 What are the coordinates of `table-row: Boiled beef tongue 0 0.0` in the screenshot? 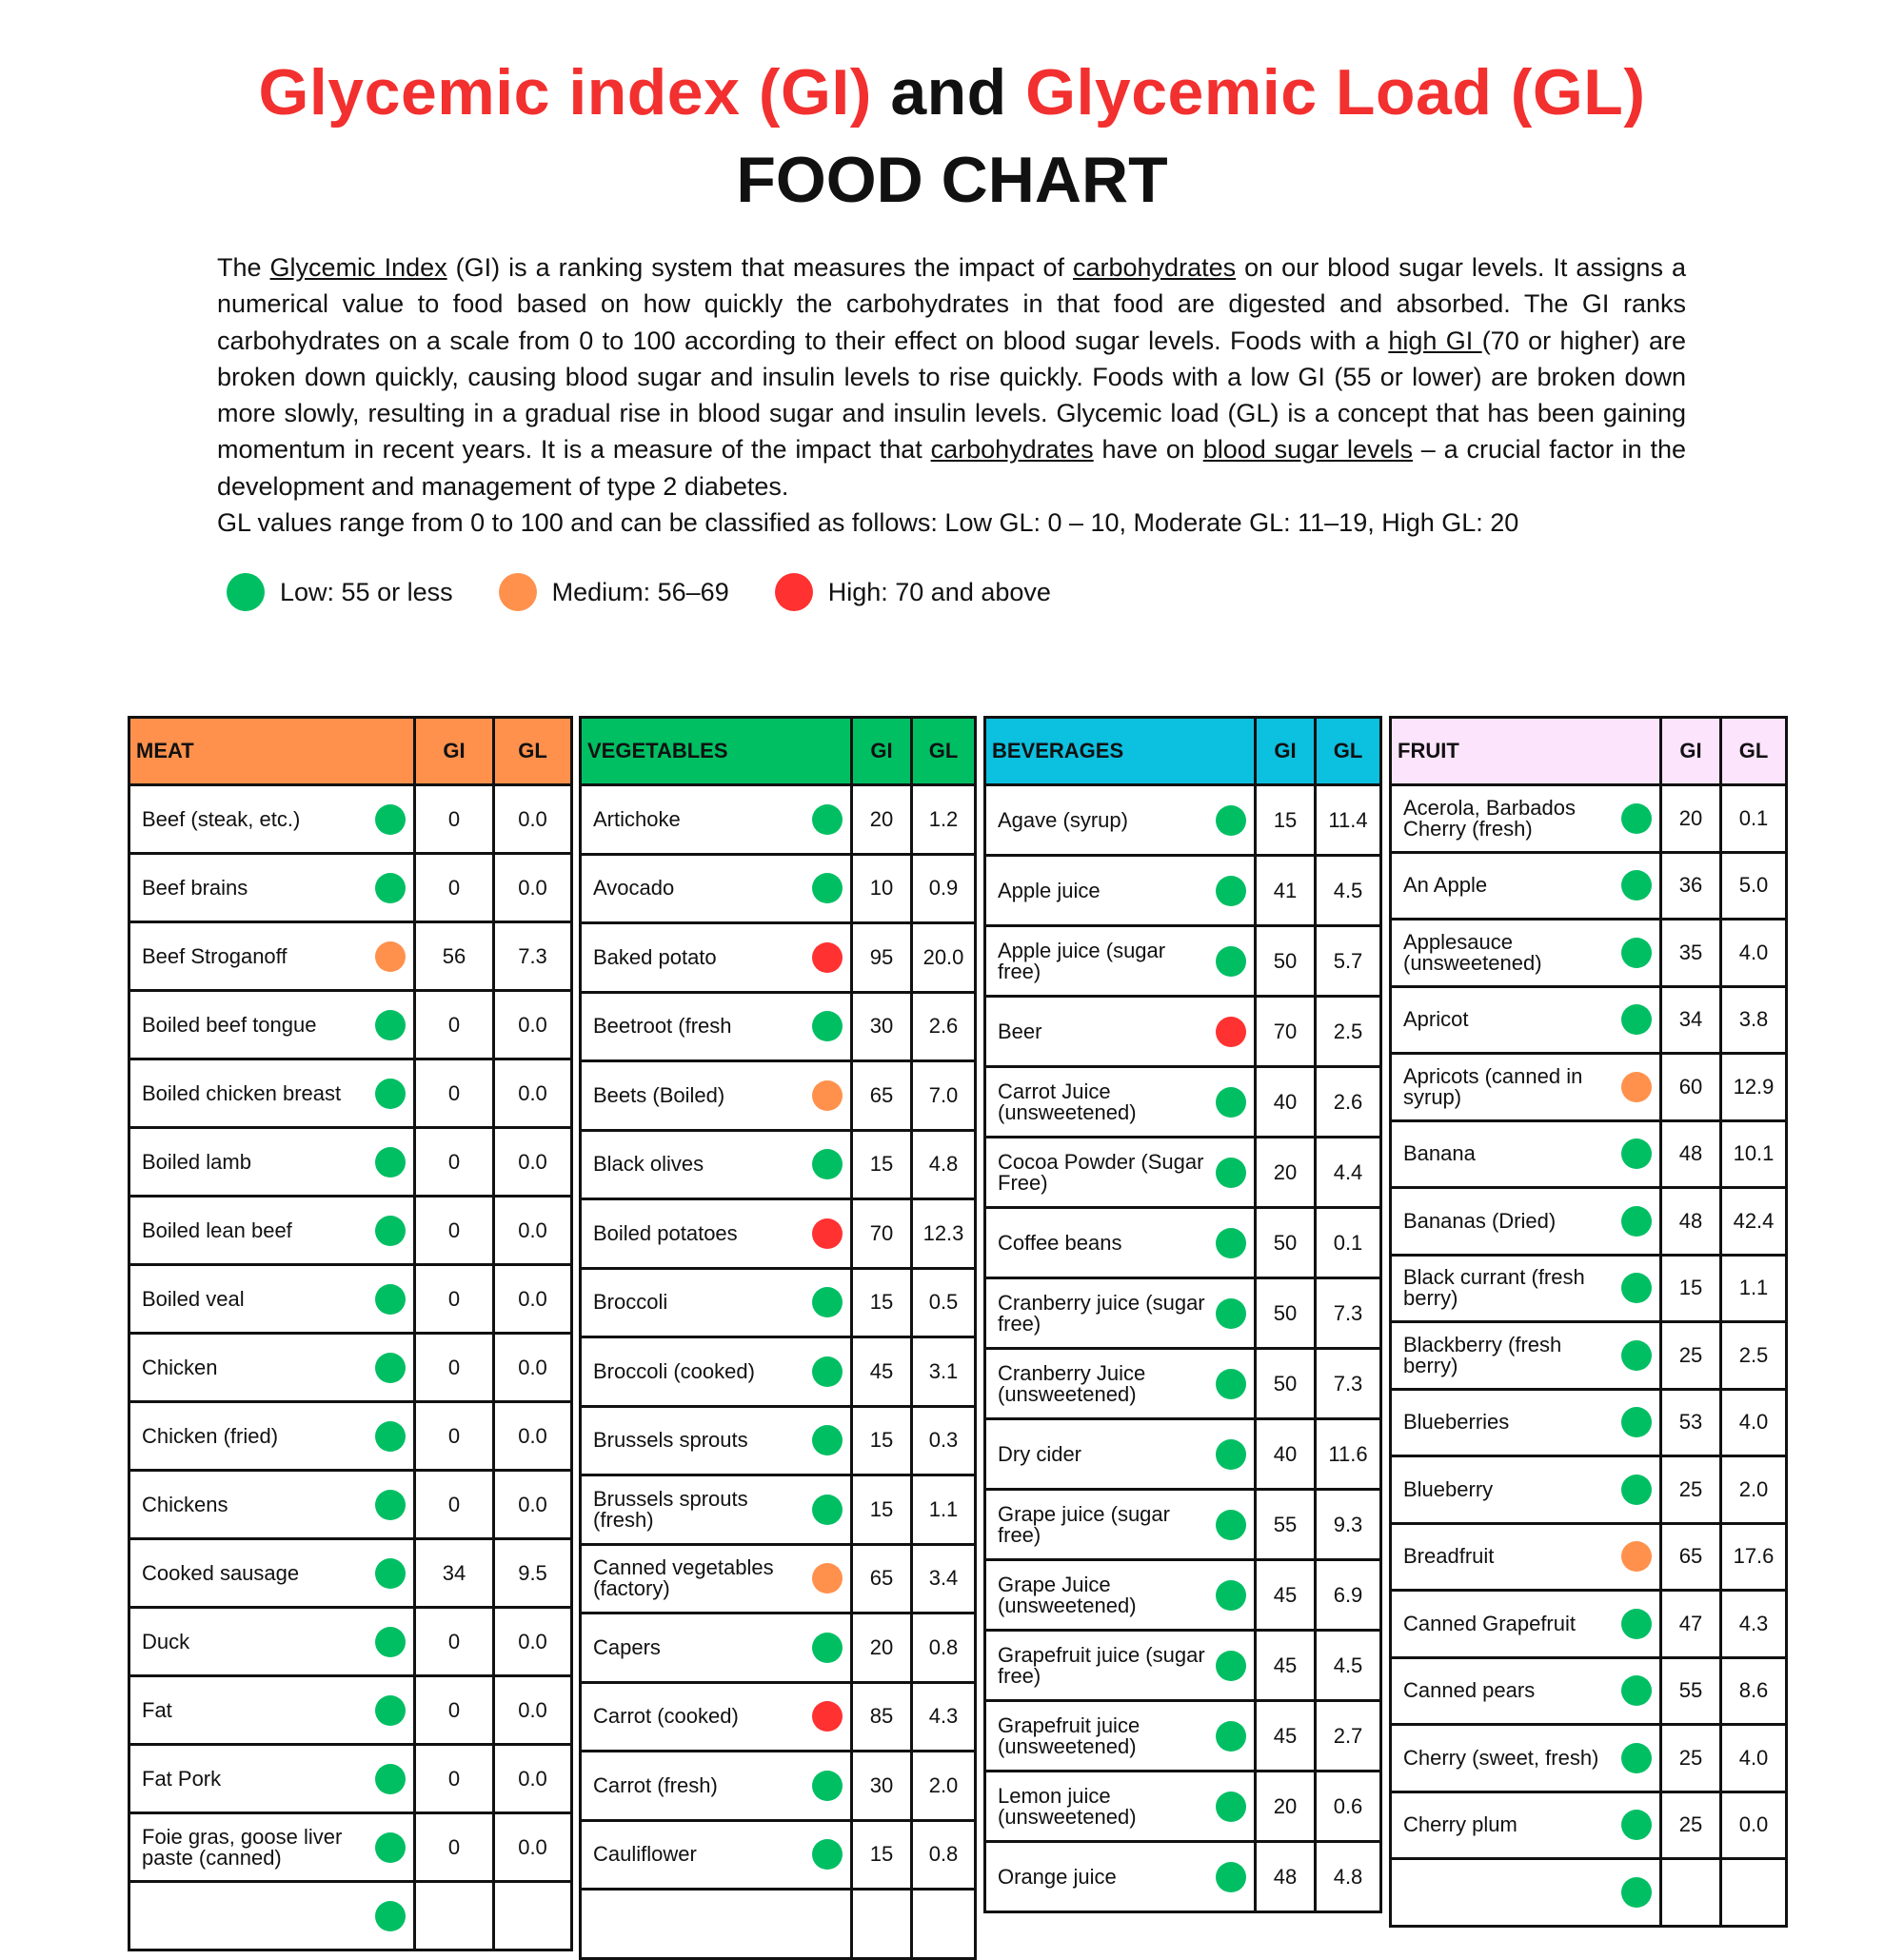 It's located at (350, 1024).